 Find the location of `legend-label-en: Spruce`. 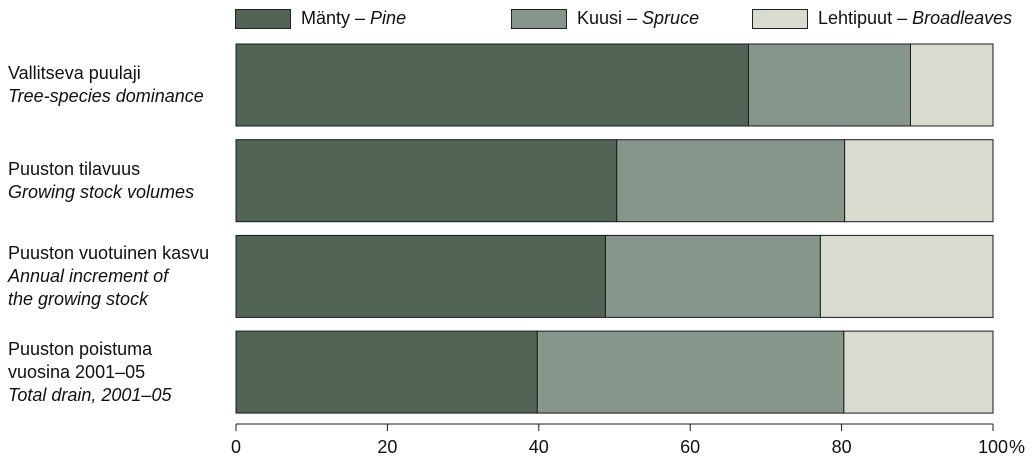

legend-label-en: Spruce is located at coordinates (671, 18).